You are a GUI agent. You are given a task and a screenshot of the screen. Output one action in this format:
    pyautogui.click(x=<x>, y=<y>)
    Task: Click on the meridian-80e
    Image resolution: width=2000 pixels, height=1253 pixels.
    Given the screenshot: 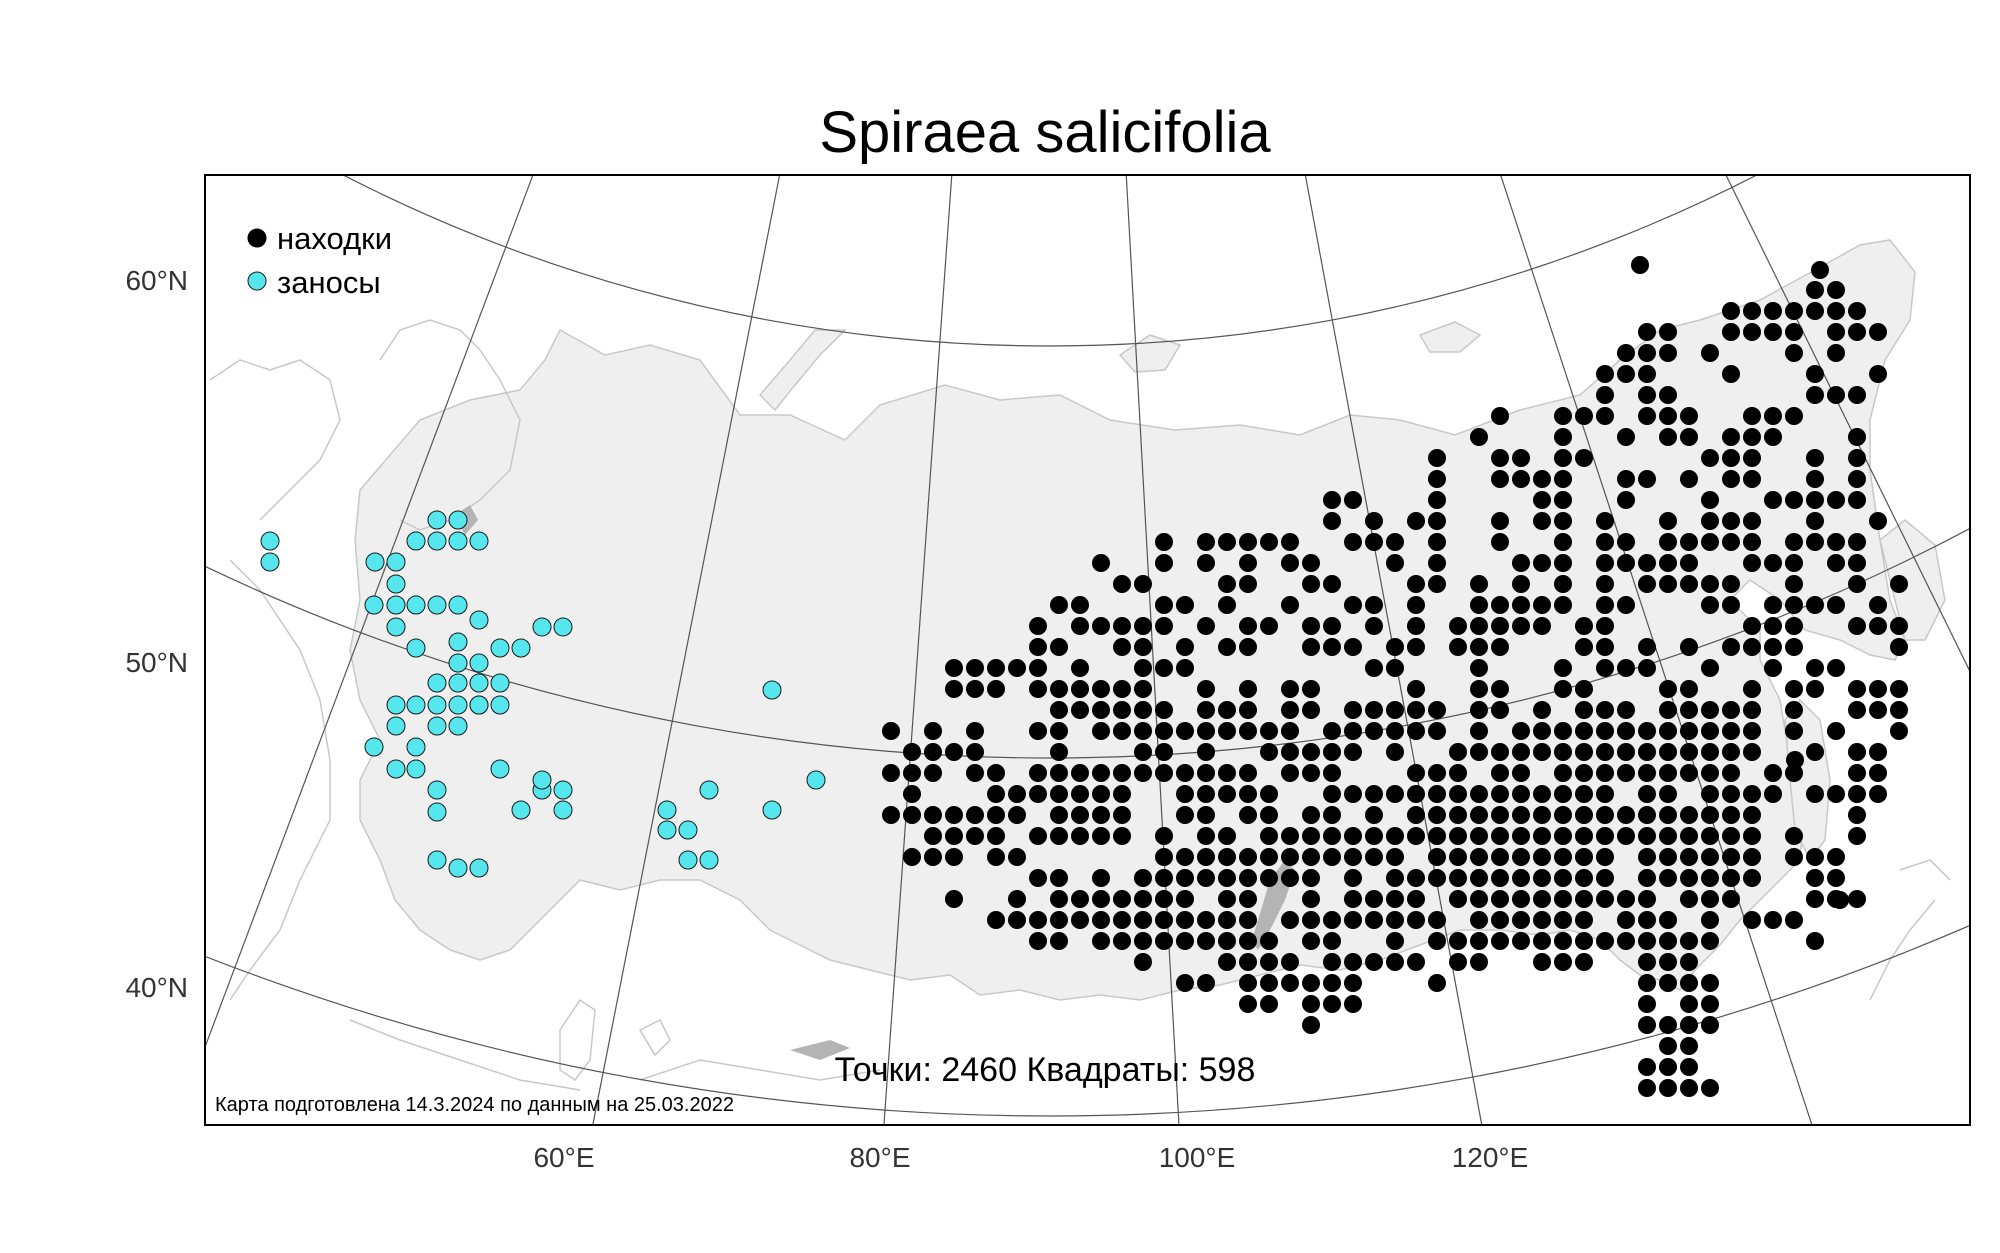 What is the action you would take?
    pyautogui.click(x=918, y=650)
    